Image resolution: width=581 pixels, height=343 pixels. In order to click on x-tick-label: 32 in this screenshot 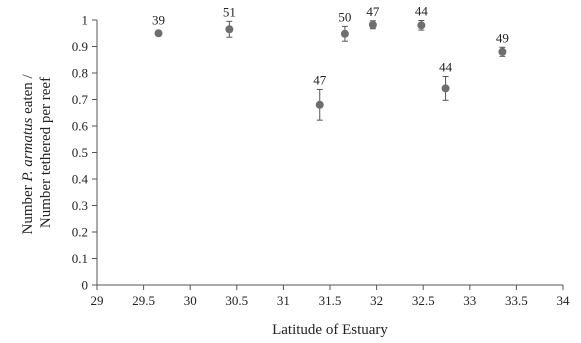, I will do `click(376, 300)`.